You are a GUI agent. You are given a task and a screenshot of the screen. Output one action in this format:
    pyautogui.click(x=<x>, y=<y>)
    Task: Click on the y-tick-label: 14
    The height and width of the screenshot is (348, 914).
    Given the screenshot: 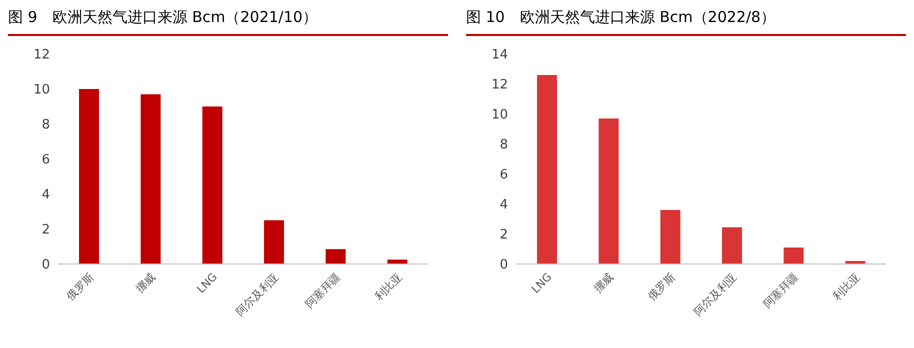 What is the action you would take?
    pyautogui.click(x=499, y=55)
    